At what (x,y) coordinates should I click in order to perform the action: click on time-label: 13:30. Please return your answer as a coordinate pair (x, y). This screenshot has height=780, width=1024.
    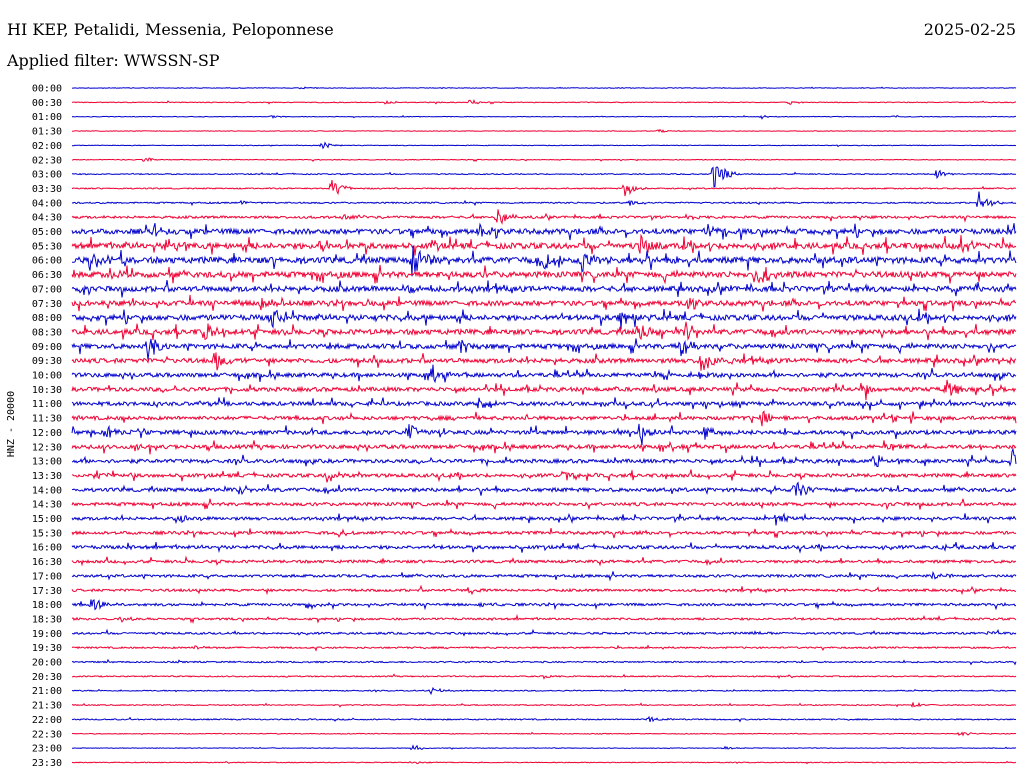
    Looking at the image, I should click on (47, 476).